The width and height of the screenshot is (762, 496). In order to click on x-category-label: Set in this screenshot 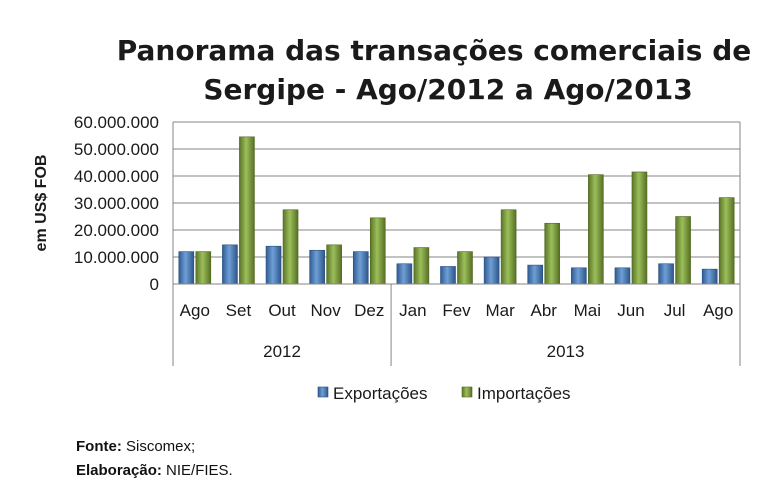, I will do `click(239, 310)`.